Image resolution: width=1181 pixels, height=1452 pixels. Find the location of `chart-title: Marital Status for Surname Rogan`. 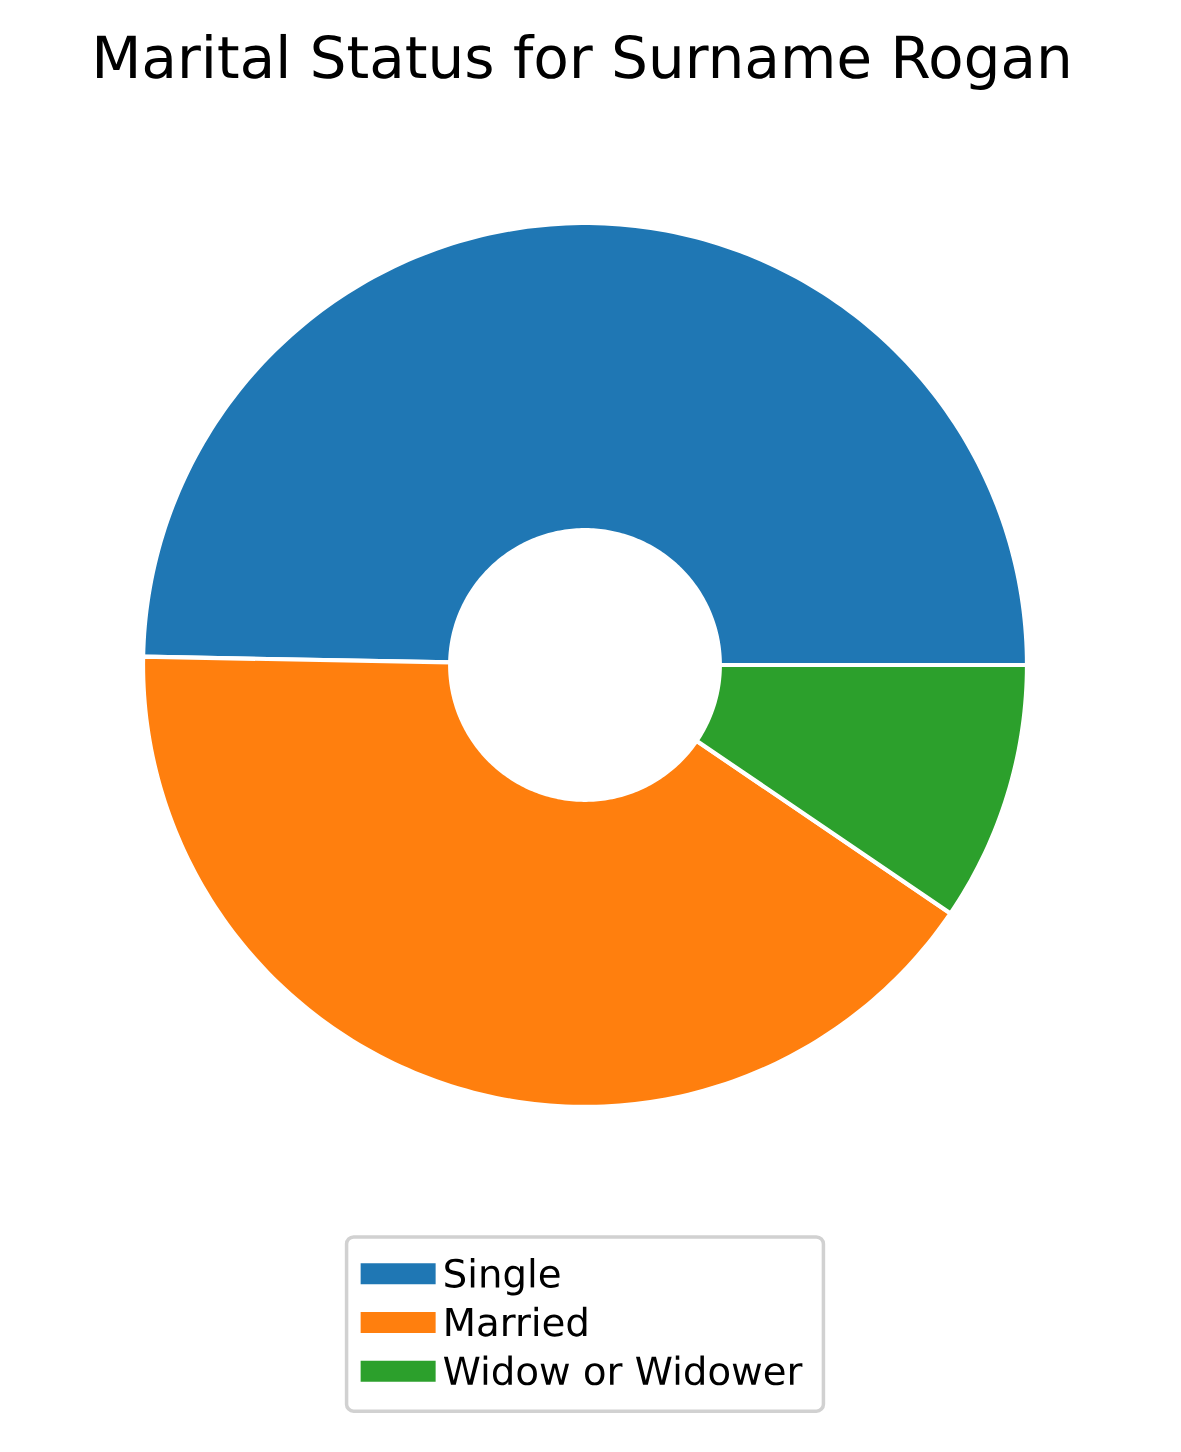

chart-title: Marital Status for Surname Rogan is located at coordinates (582, 62).